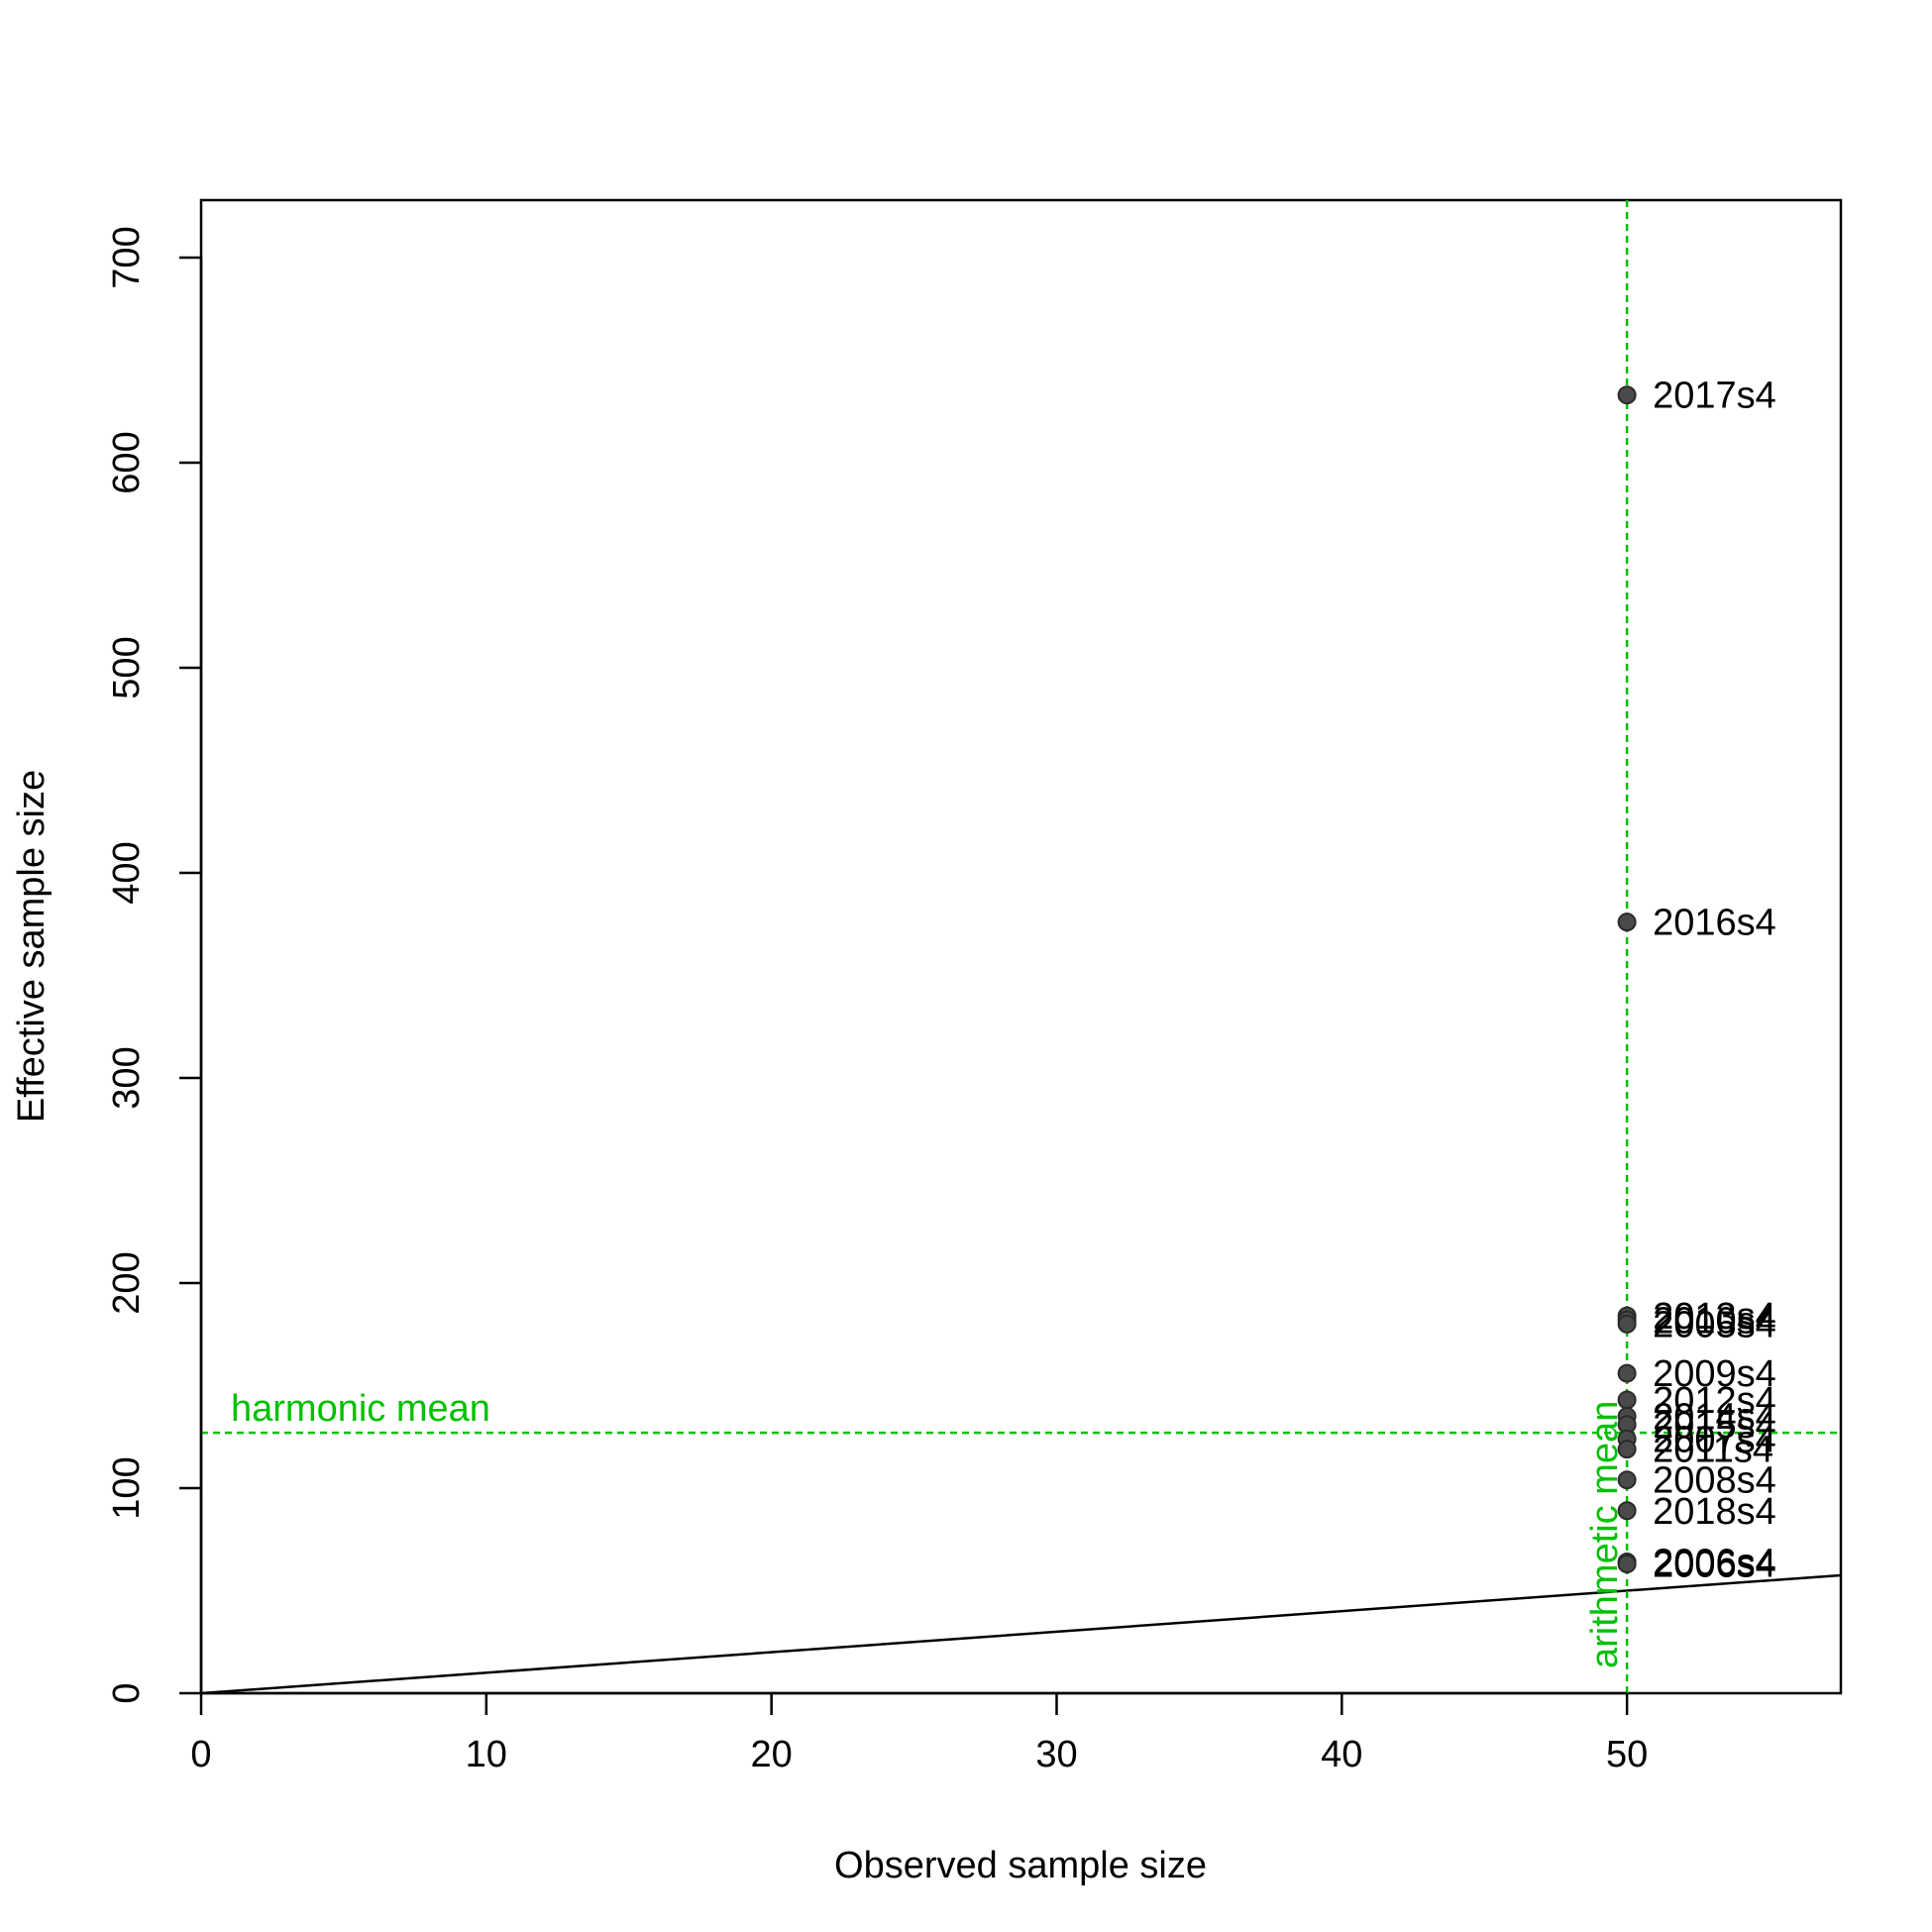  What do you see at coordinates (1714, 396) in the screenshot?
I see `point-label: 2017s4` at bounding box center [1714, 396].